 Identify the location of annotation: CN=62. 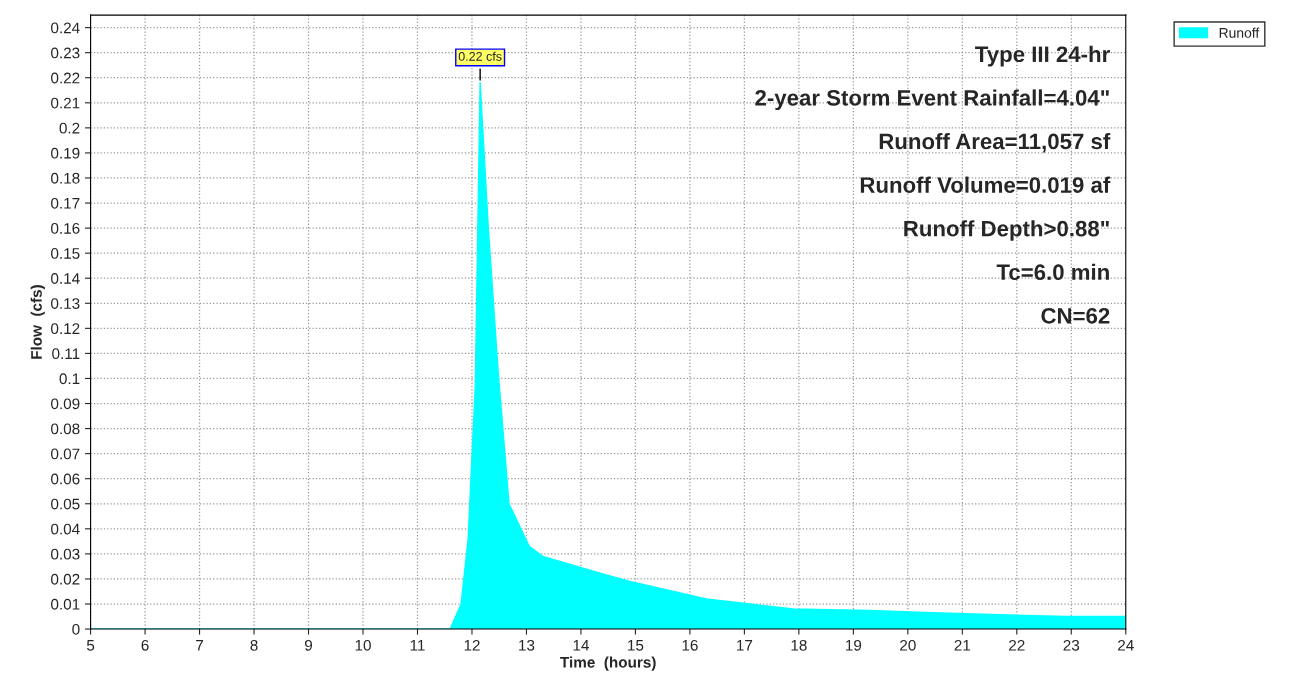
(1075, 315).